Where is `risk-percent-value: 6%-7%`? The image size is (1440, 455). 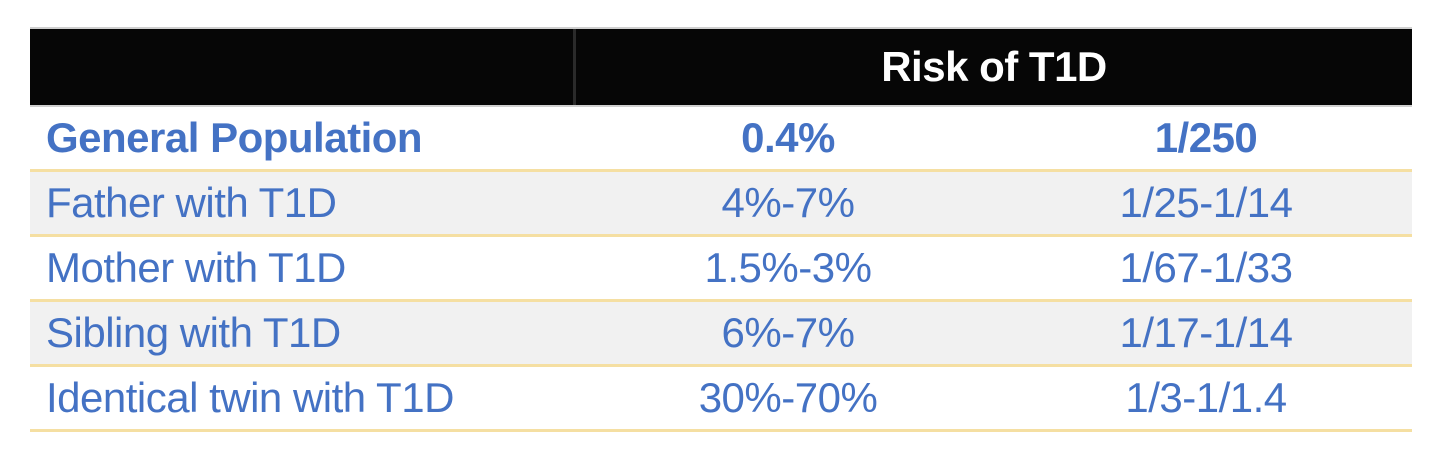
risk-percent-value: 6%-7% is located at coordinates (788, 332).